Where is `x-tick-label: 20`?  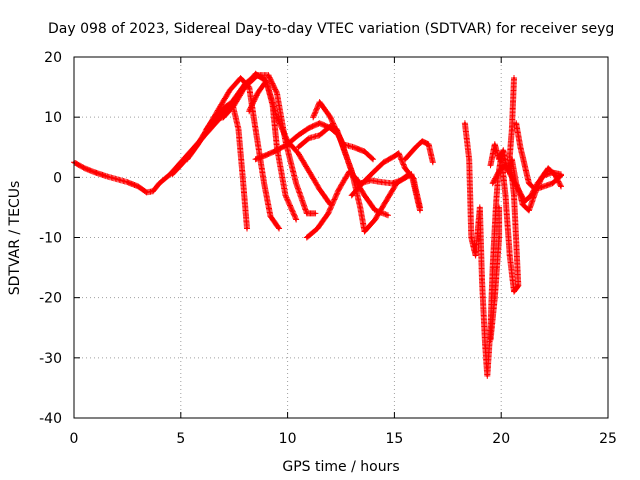 x-tick-label: 20 is located at coordinates (501, 439).